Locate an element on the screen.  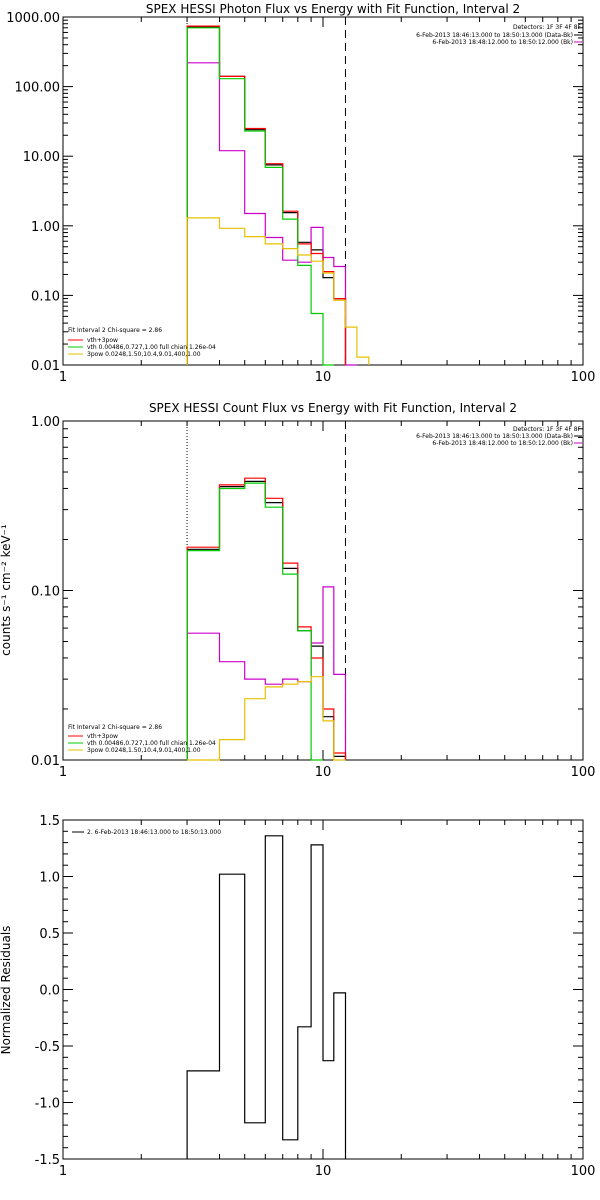
count-flux-ylabel: counts s⁻¹ cm⁻² keV⁻¹ is located at coordinates (6, 590).